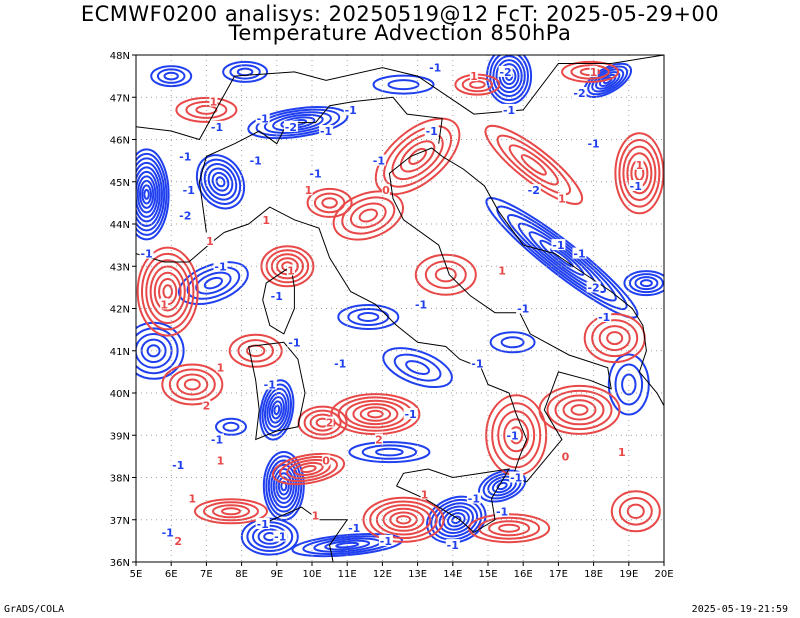 The height and width of the screenshot is (618, 800). What do you see at coordinates (120, 98) in the screenshot?
I see `lat-tick-label: 47N` at bounding box center [120, 98].